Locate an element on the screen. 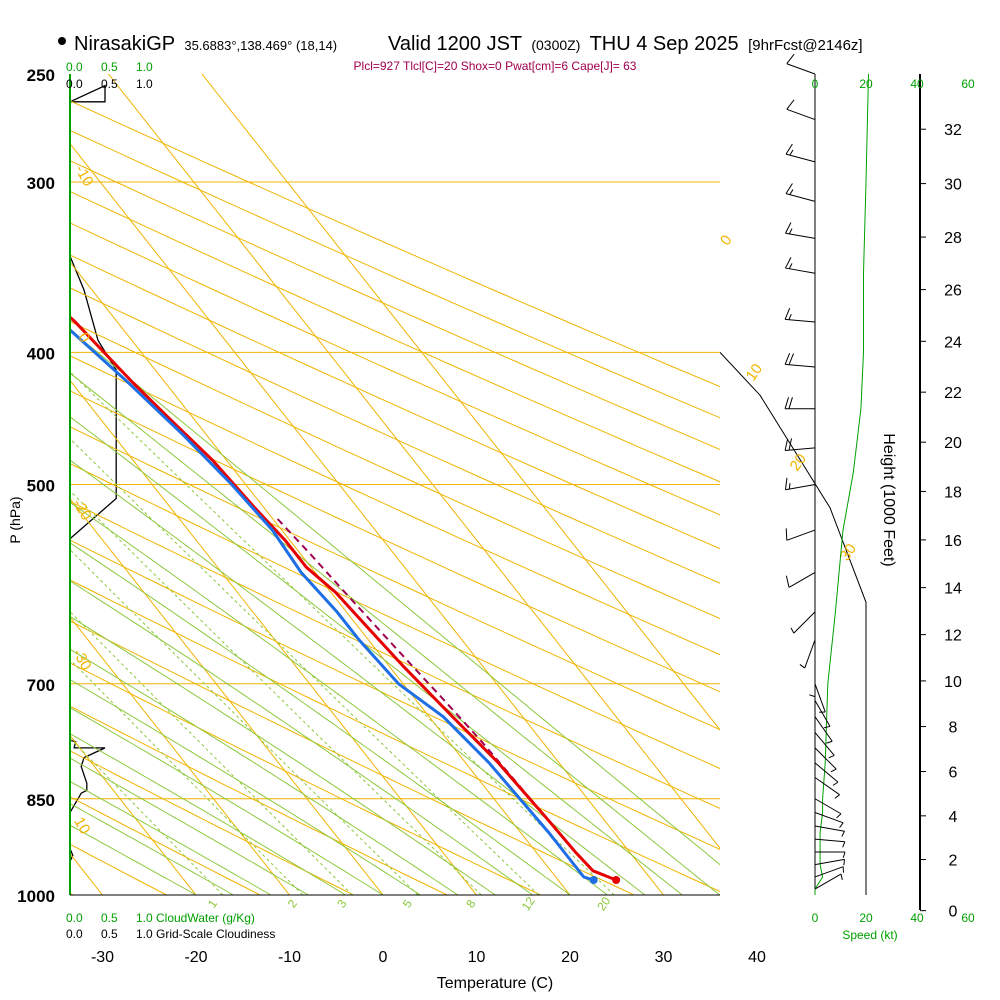  wind-speed-line is located at coordinates (841, 484).